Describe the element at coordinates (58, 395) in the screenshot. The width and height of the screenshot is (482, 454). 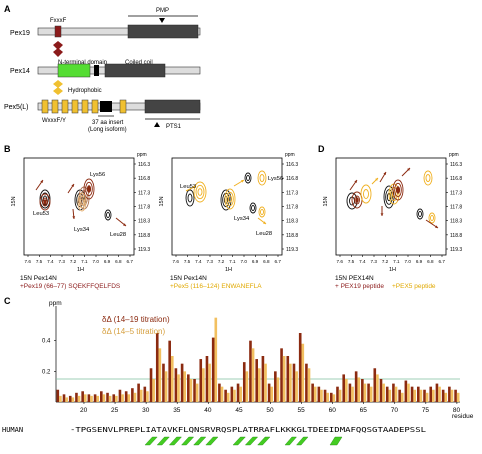
I see `bar-s1-res16` at that location.